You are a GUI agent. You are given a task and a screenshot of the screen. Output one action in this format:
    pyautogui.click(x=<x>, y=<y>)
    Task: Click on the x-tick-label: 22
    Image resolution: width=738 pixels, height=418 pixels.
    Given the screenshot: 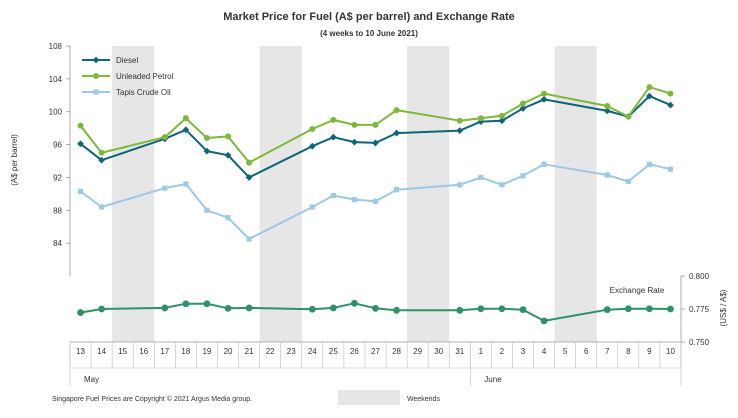 What is the action you would take?
    pyautogui.click(x=270, y=351)
    